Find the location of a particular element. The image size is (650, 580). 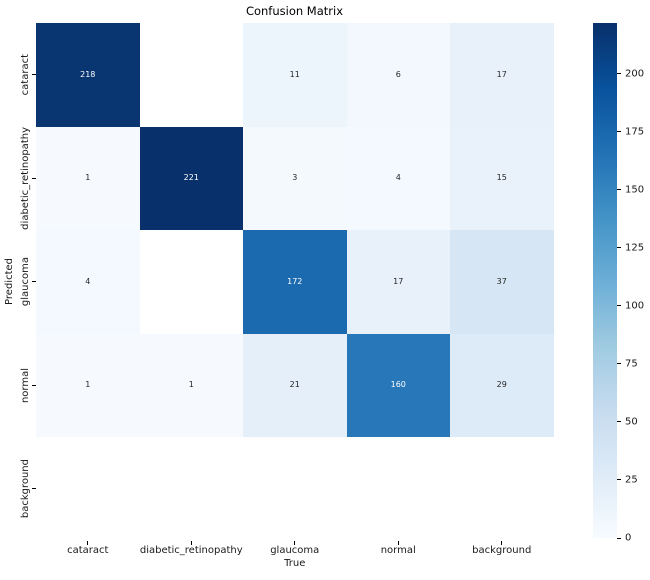

colorbar-tick-label: 50 is located at coordinates (631, 422).